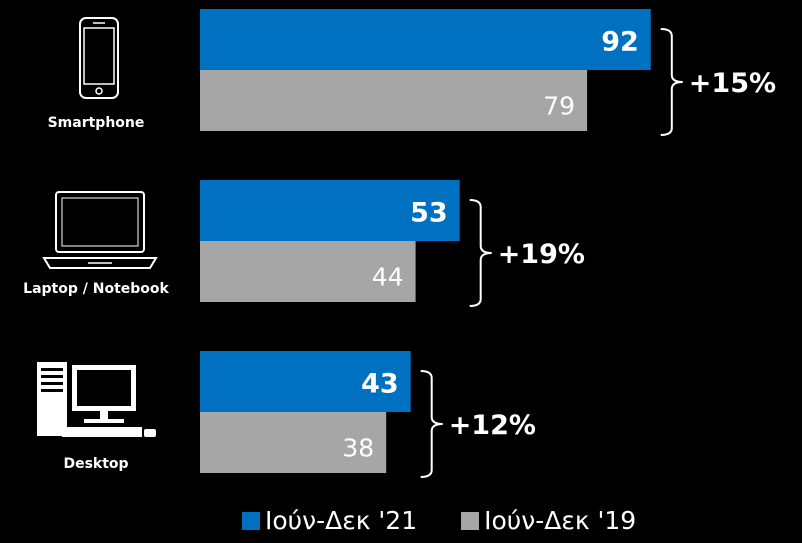  I want to click on growth-label-laptop-notebook: +19%, so click(541, 254).